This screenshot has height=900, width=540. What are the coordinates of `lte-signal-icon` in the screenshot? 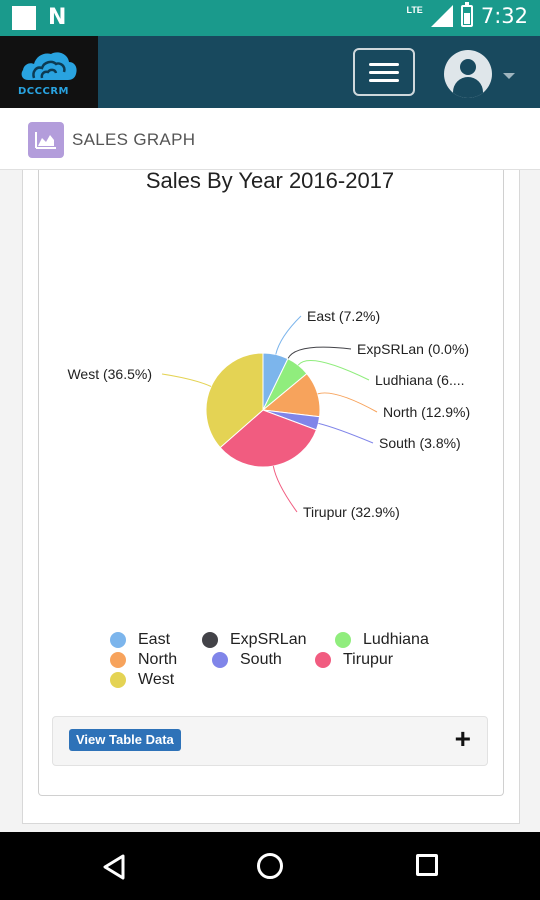 It's located at (441, 16).